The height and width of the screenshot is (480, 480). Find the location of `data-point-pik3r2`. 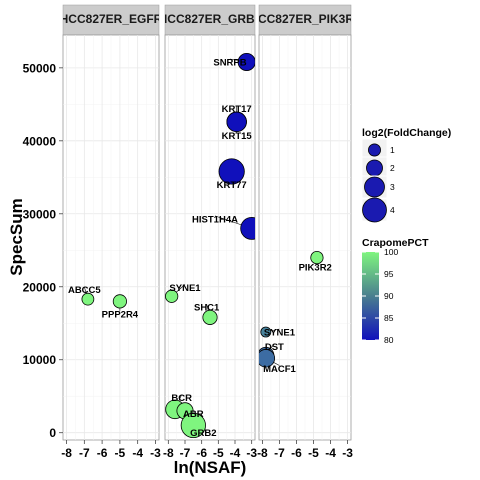

data-point-pik3r2 is located at coordinates (317, 257).